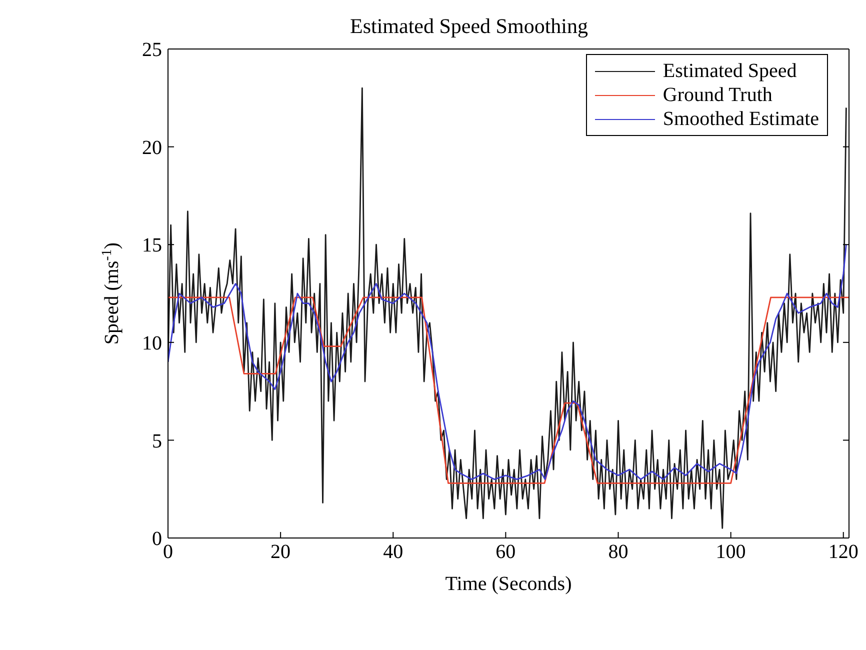  What do you see at coordinates (731, 552) in the screenshot?
I see `x-tick-label: 100` at bounding box center [731, 552].